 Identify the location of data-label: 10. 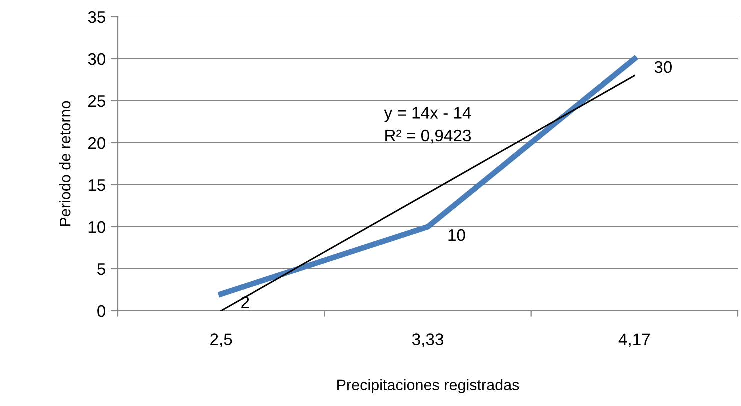
(457, 235).